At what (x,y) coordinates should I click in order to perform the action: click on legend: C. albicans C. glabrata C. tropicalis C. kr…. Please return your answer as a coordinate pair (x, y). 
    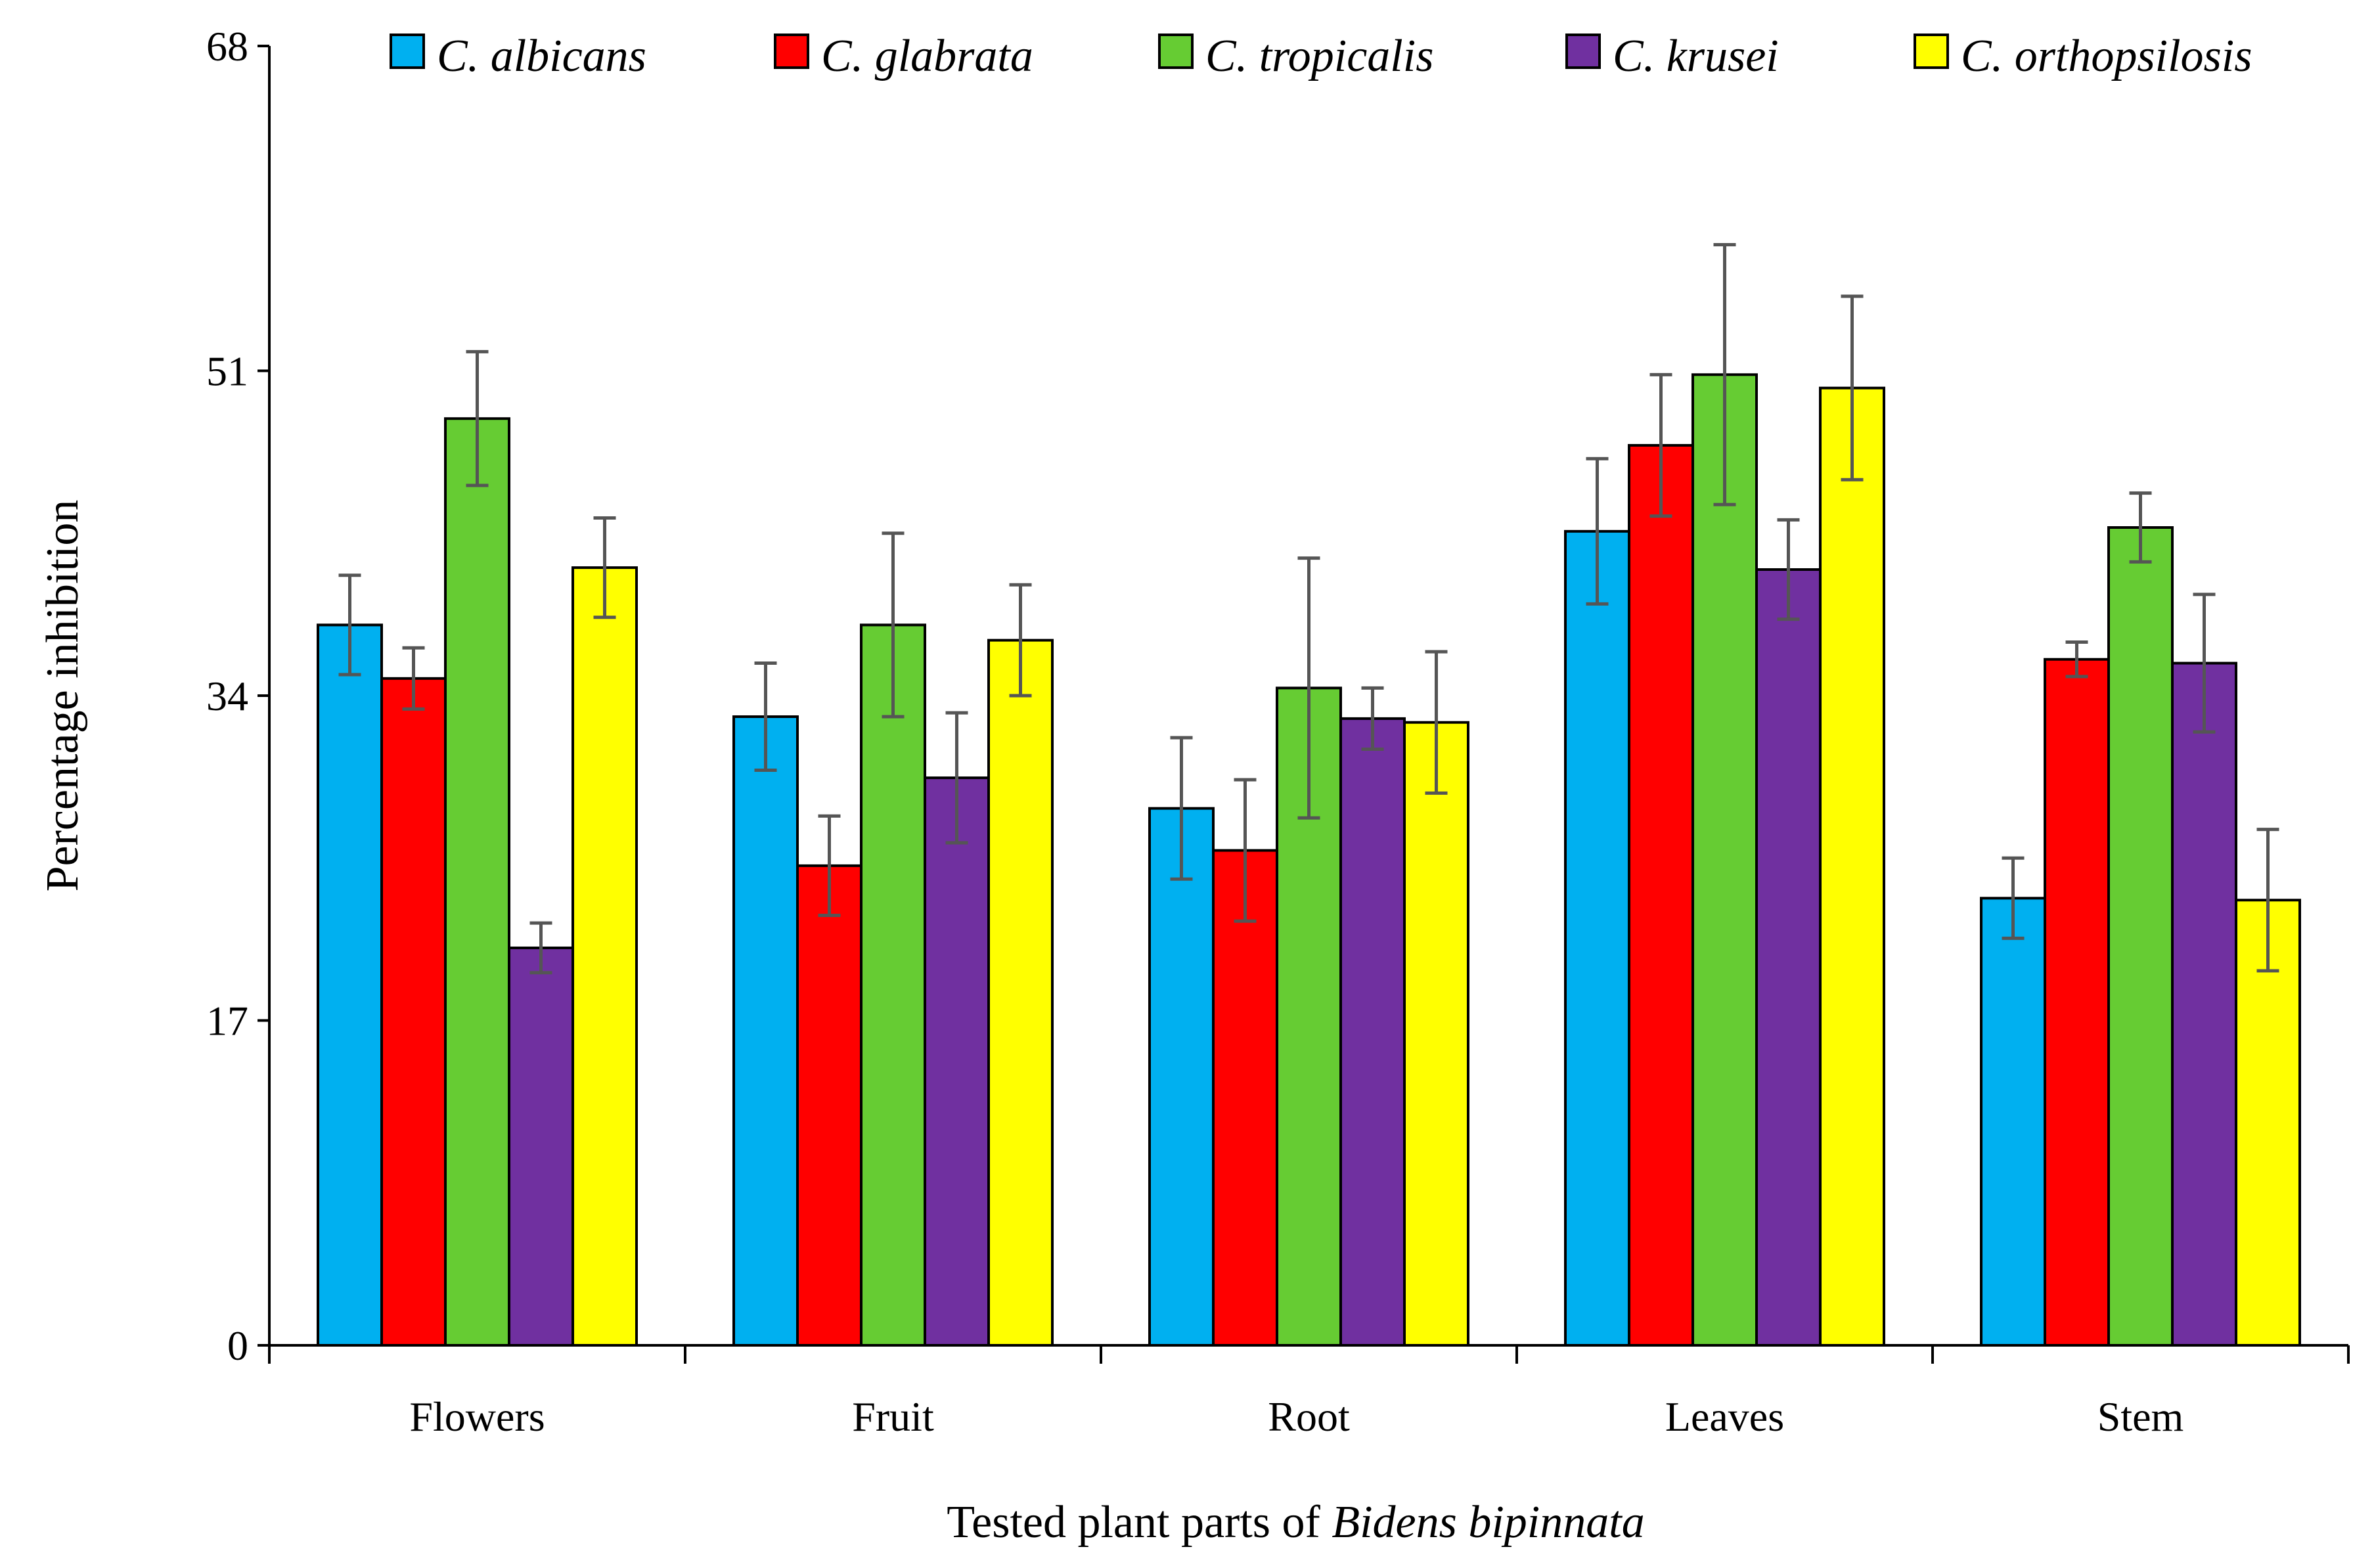
    Looking at the image, I should click on (1321, 56).